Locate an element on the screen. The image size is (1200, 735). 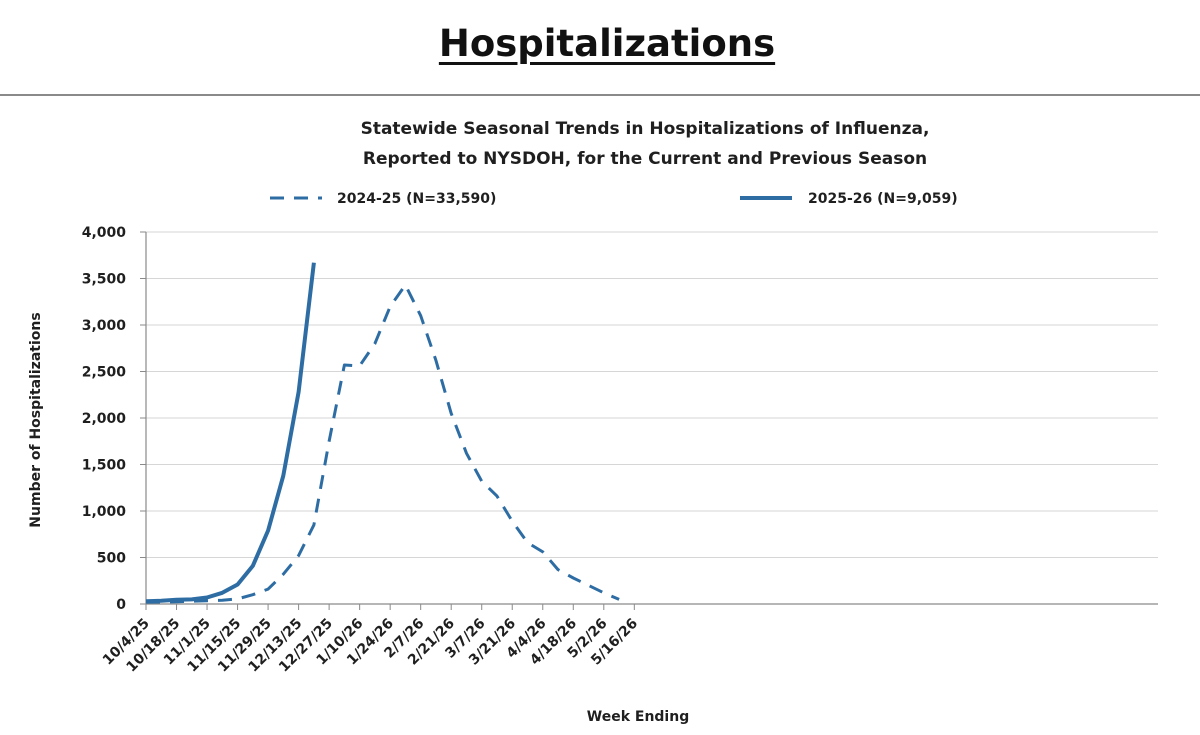
y-tick-label: 2,500 is located at coordinates (104, 373).